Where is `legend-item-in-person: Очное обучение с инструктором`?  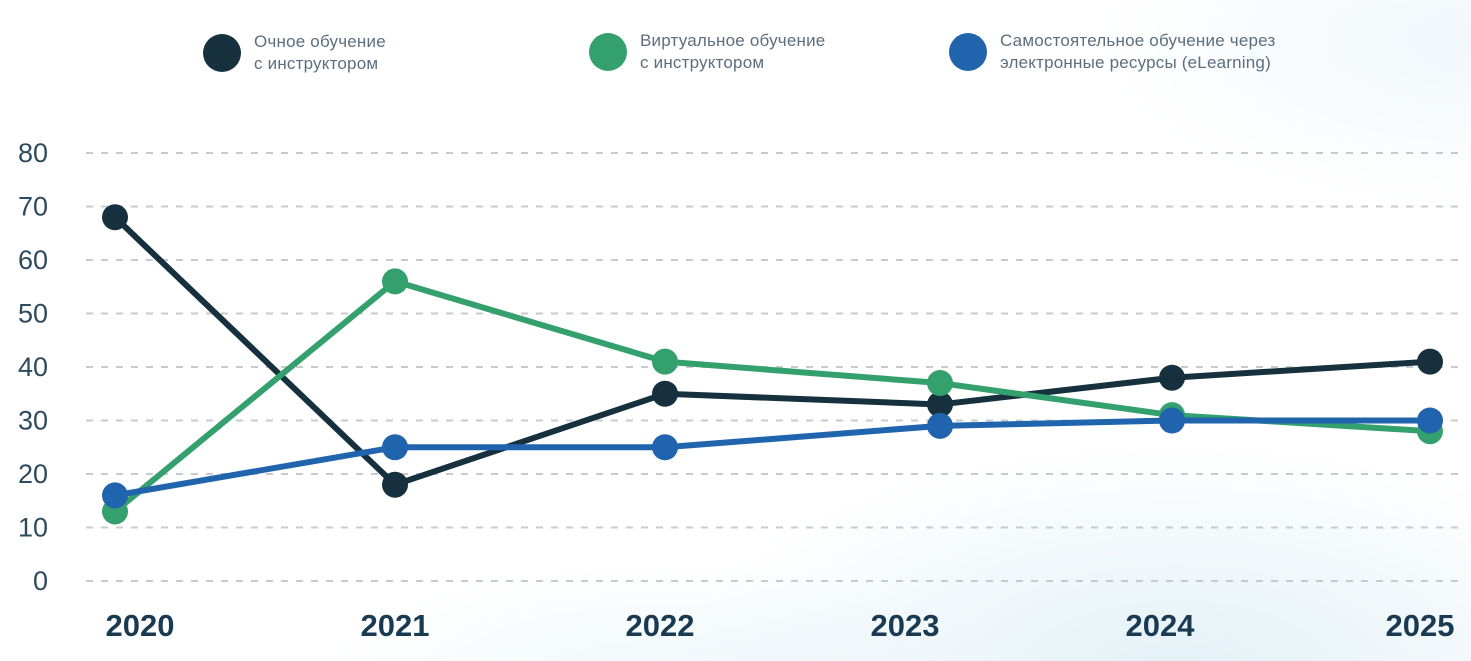
legend-item-in-person: Очное обучение с инструктором is located at coordinates (294, 53).